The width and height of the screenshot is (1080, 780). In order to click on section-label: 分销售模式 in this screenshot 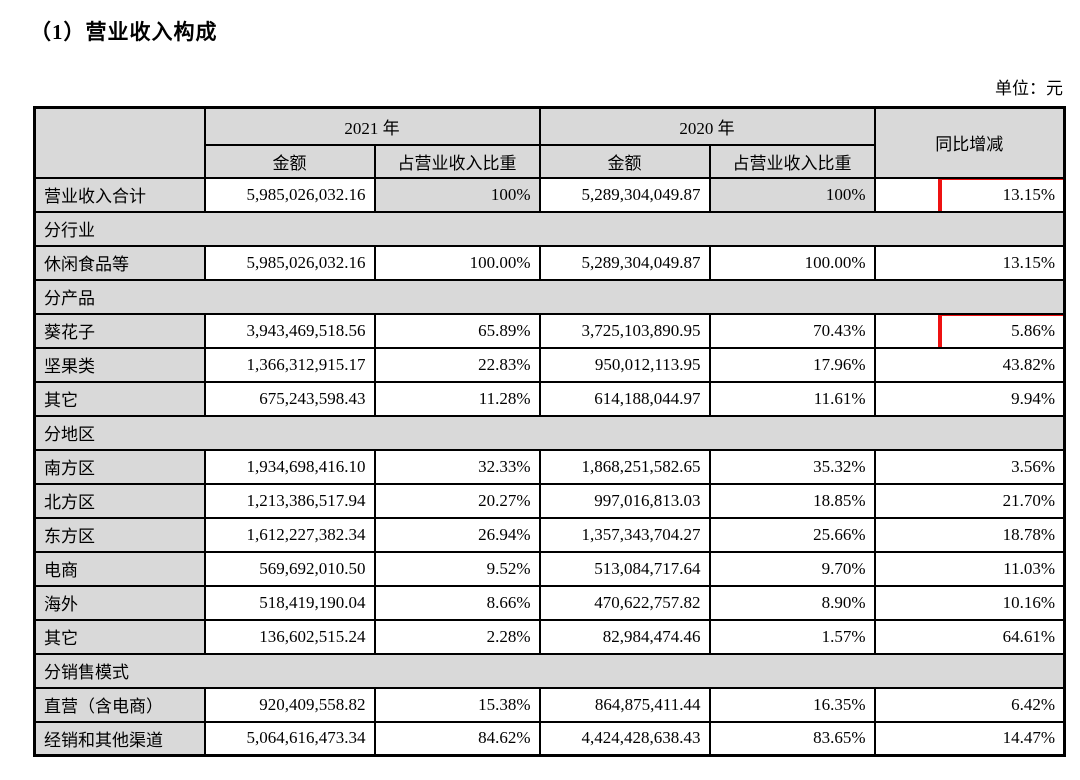, I will do `click(549, 670)`.